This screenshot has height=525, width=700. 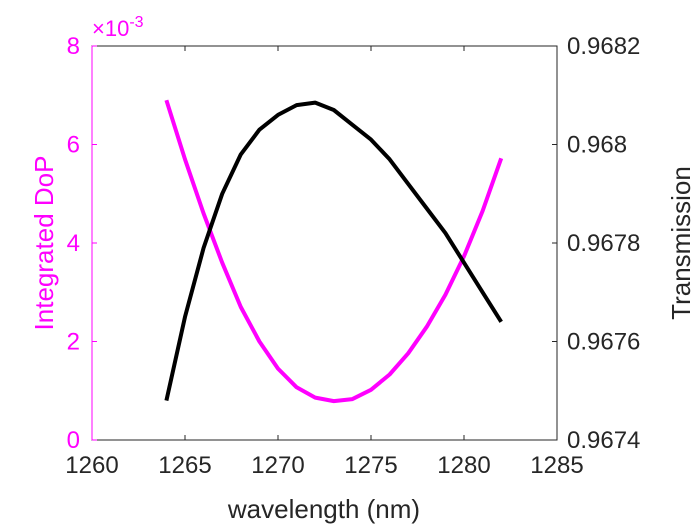 What do you see at coordinates (73, 342) in the screenshot?
I see `left-y-tick-label: 2` at bounding box center [73, 342].